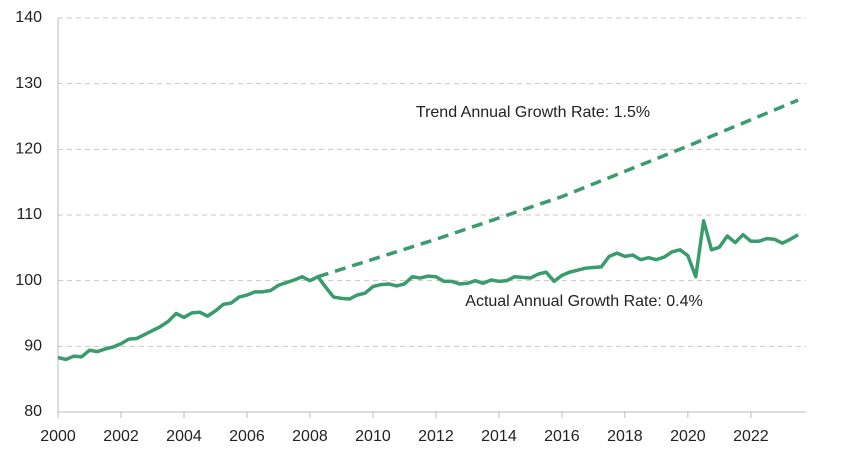  Describe the element at coordinates (28, 149) in the screenshot. I see `y-tick-label: 120` at that location.